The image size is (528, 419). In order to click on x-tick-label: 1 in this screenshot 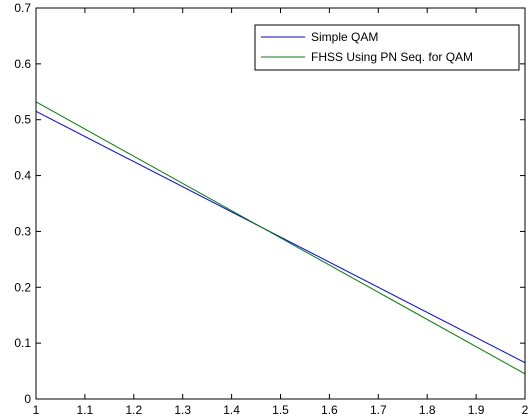, I will do `click(36, 410)`.